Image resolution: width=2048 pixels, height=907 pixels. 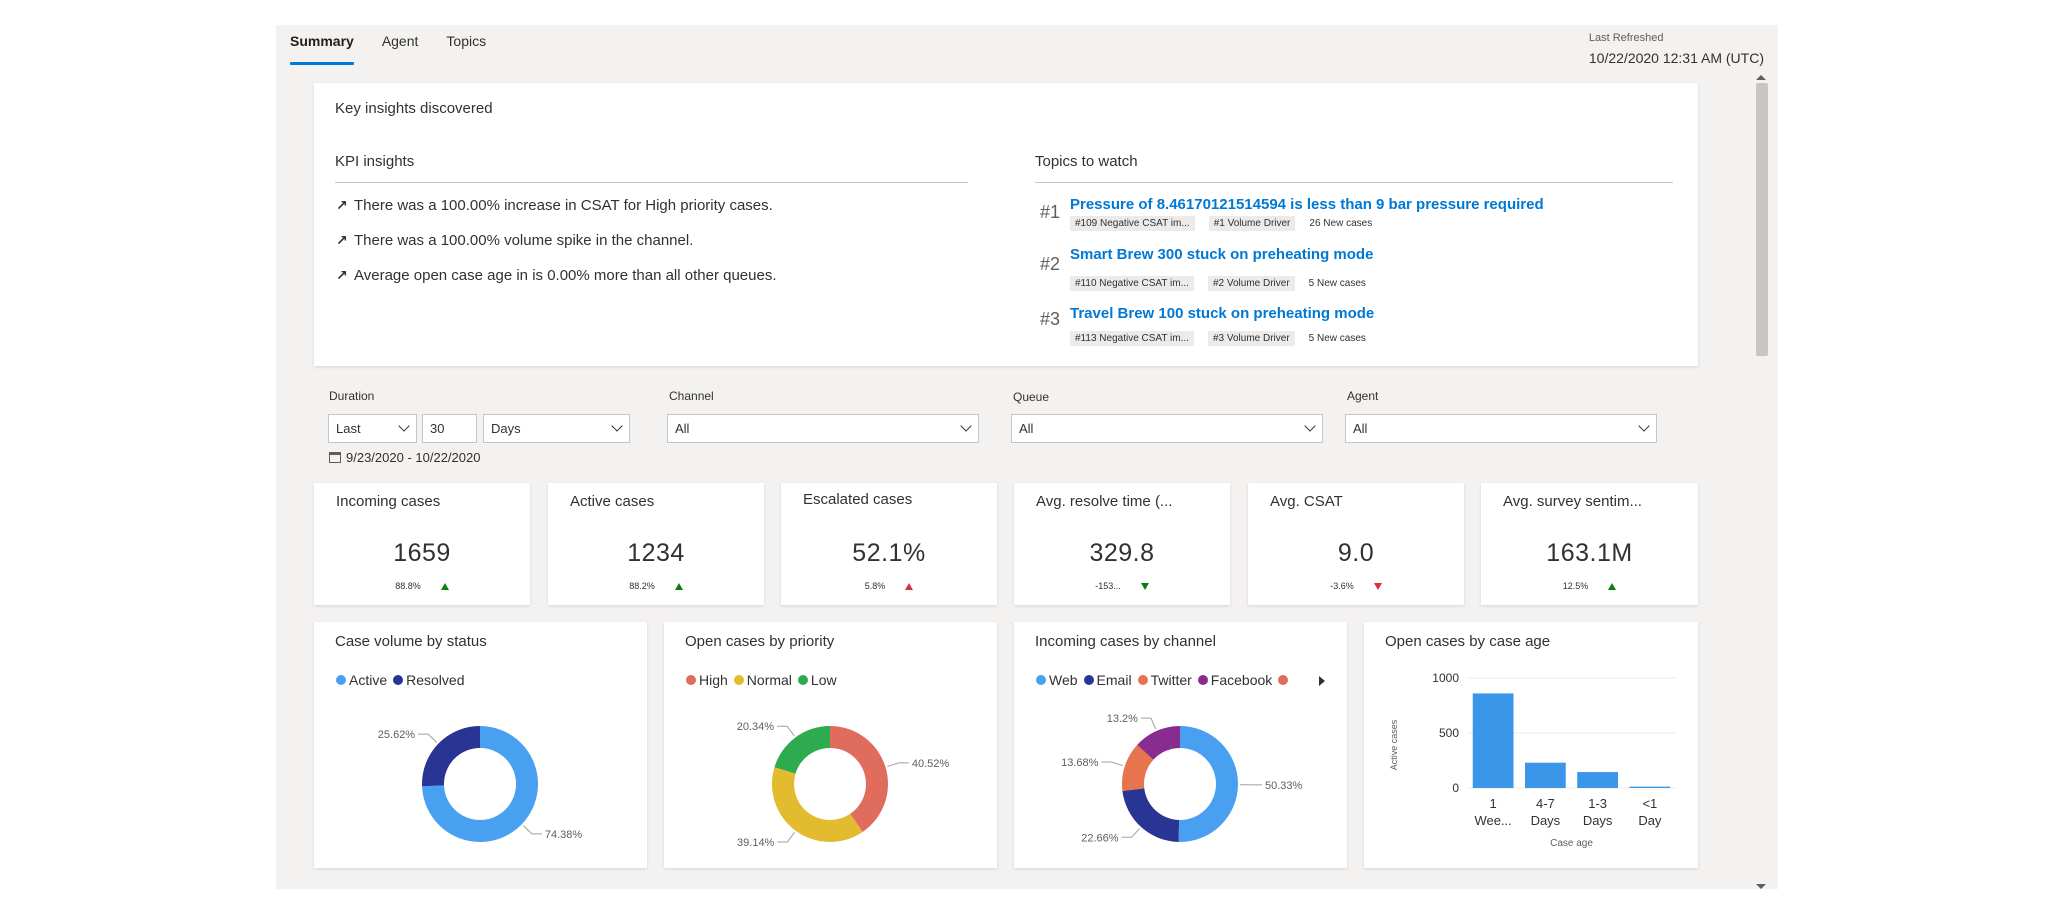 I want to click on chart-legend: Web Email Twitter Facebook, so click(x=1166, y=680).